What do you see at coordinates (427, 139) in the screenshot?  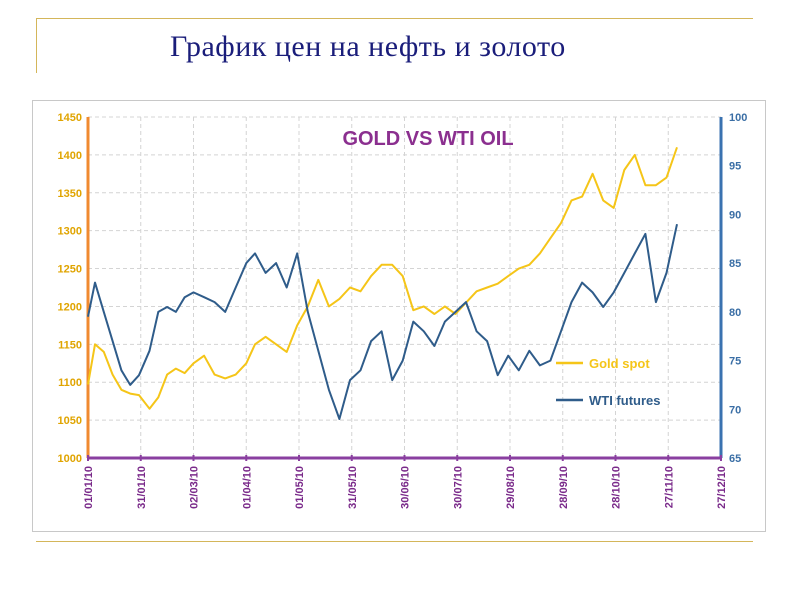 I see `chart-title: GOLD VS WTI OIL` at bounding box center [427, 139].